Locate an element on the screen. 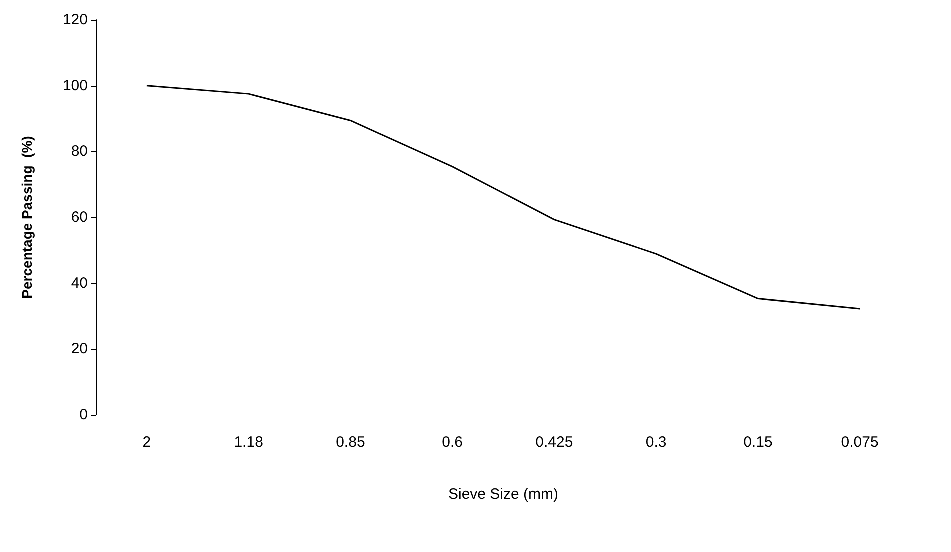 Image resolution: width=951 pixels, height=552 pixels. y-tick-label: 100 is located at coordinates (75, 85).